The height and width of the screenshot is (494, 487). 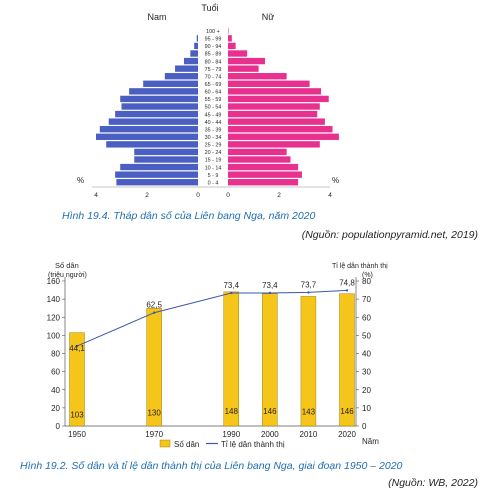 I want to click on combo-source: (Nguồn: WB, 2022), so click(x=433, y=483).